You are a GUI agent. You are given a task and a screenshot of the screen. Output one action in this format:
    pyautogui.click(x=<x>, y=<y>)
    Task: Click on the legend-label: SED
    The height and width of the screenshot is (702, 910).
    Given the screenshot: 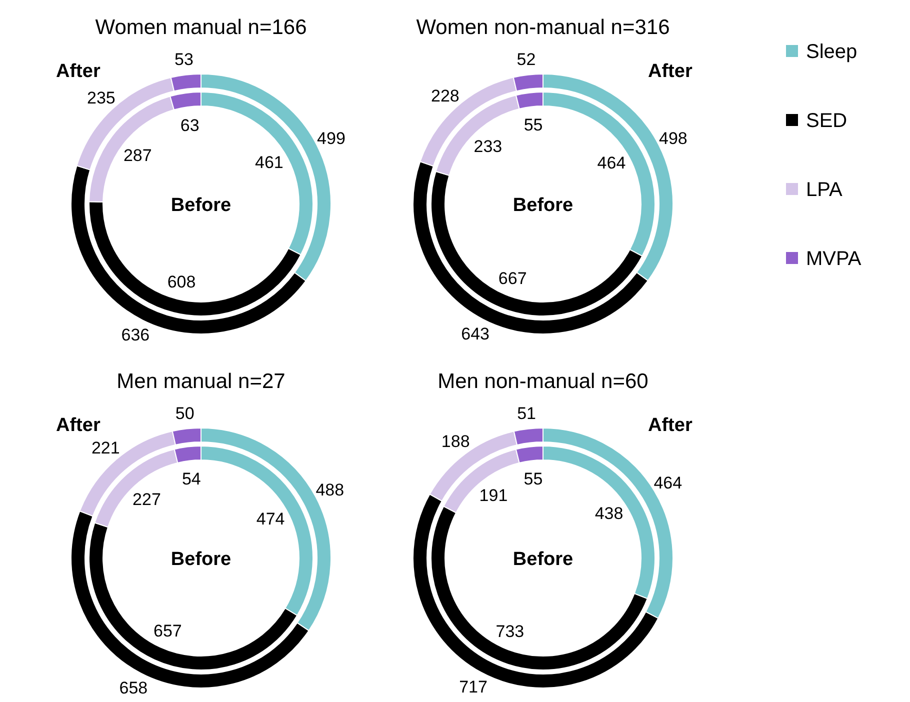 What is the action you would take?
    pyautogui.click(x=827, y=121)
    